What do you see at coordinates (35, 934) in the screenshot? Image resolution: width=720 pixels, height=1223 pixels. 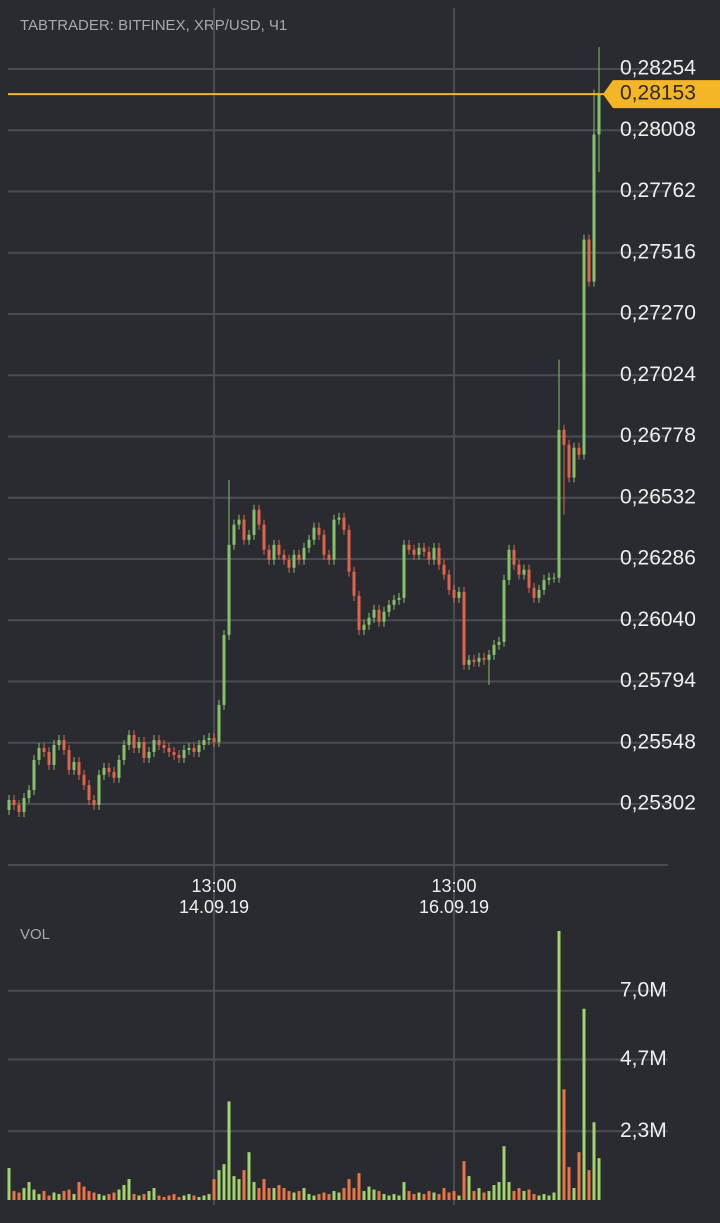 I see `volume-title: VOL` at bounding box center [35, 934].